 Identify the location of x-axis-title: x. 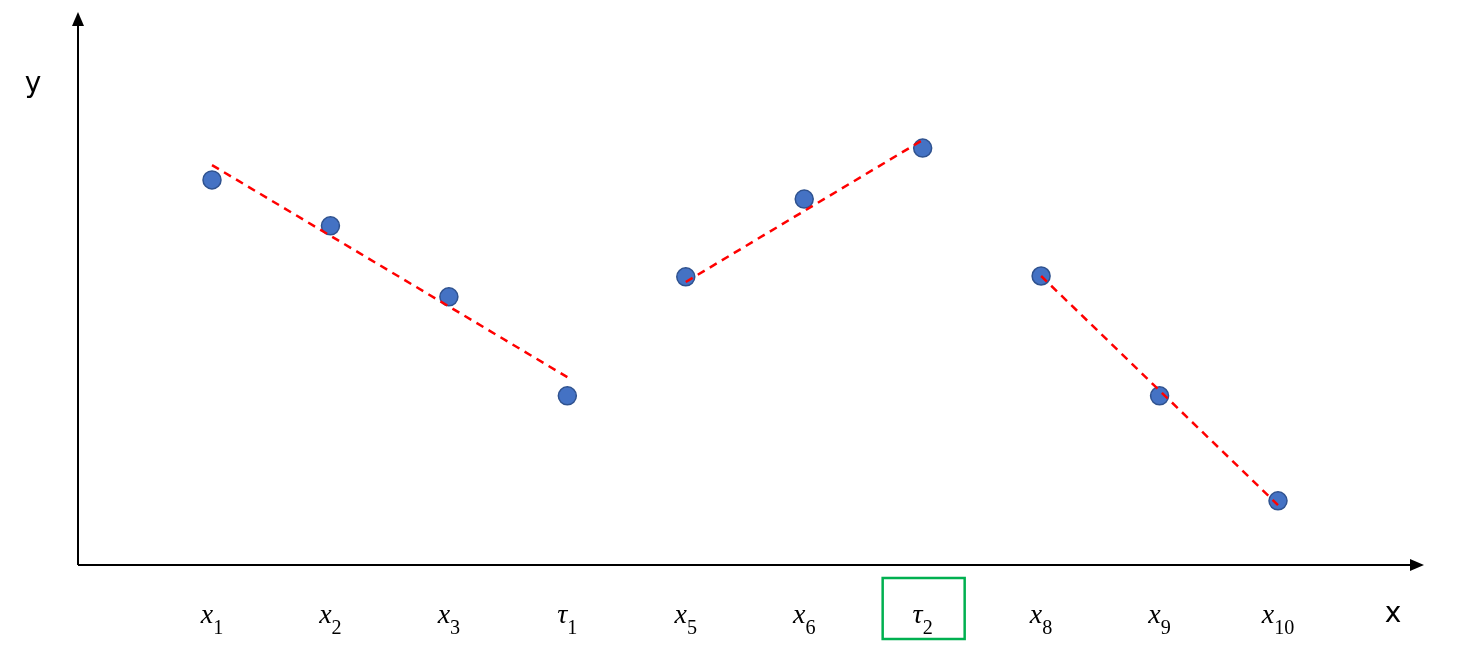
(1393, 612).